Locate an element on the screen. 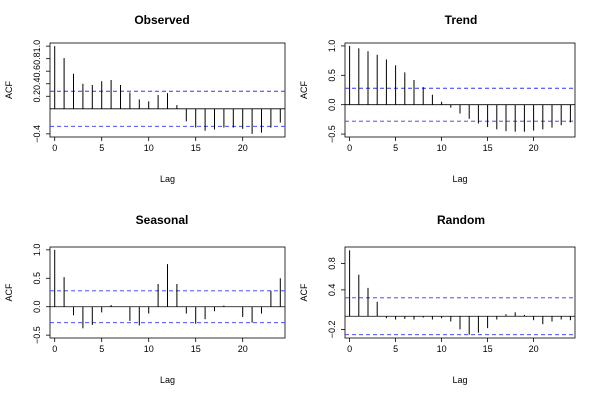 Image resolution: width=600 pixels, height=400 pixels. chart-title: Random is located at coordinates (461, 220).